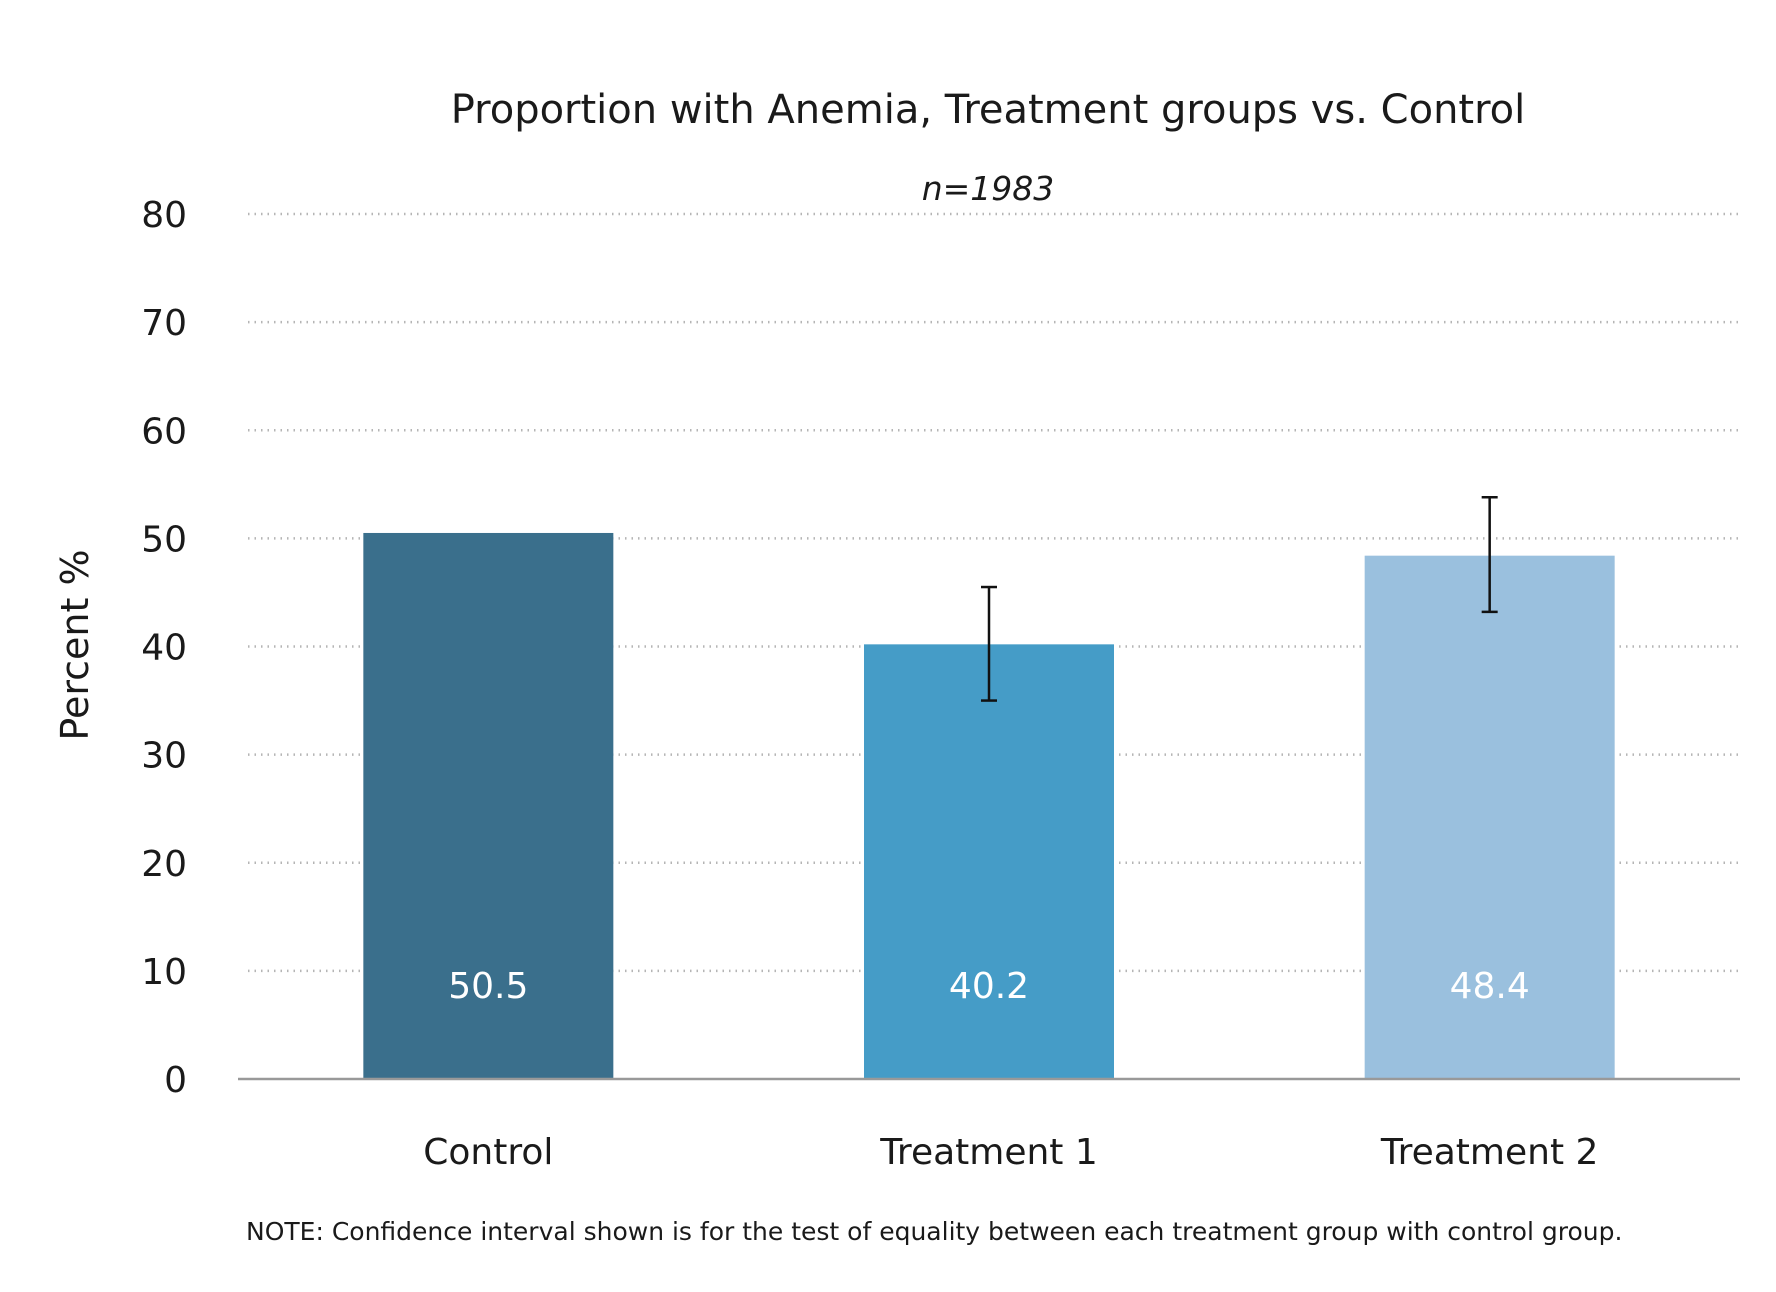 Image resolution: width=1776 pixels, height=1292 pixels. What do you see at coordinates (175, 1080) in the screenshot?
I see `y-tick-label: 0` at bounding box center [175, 1080].